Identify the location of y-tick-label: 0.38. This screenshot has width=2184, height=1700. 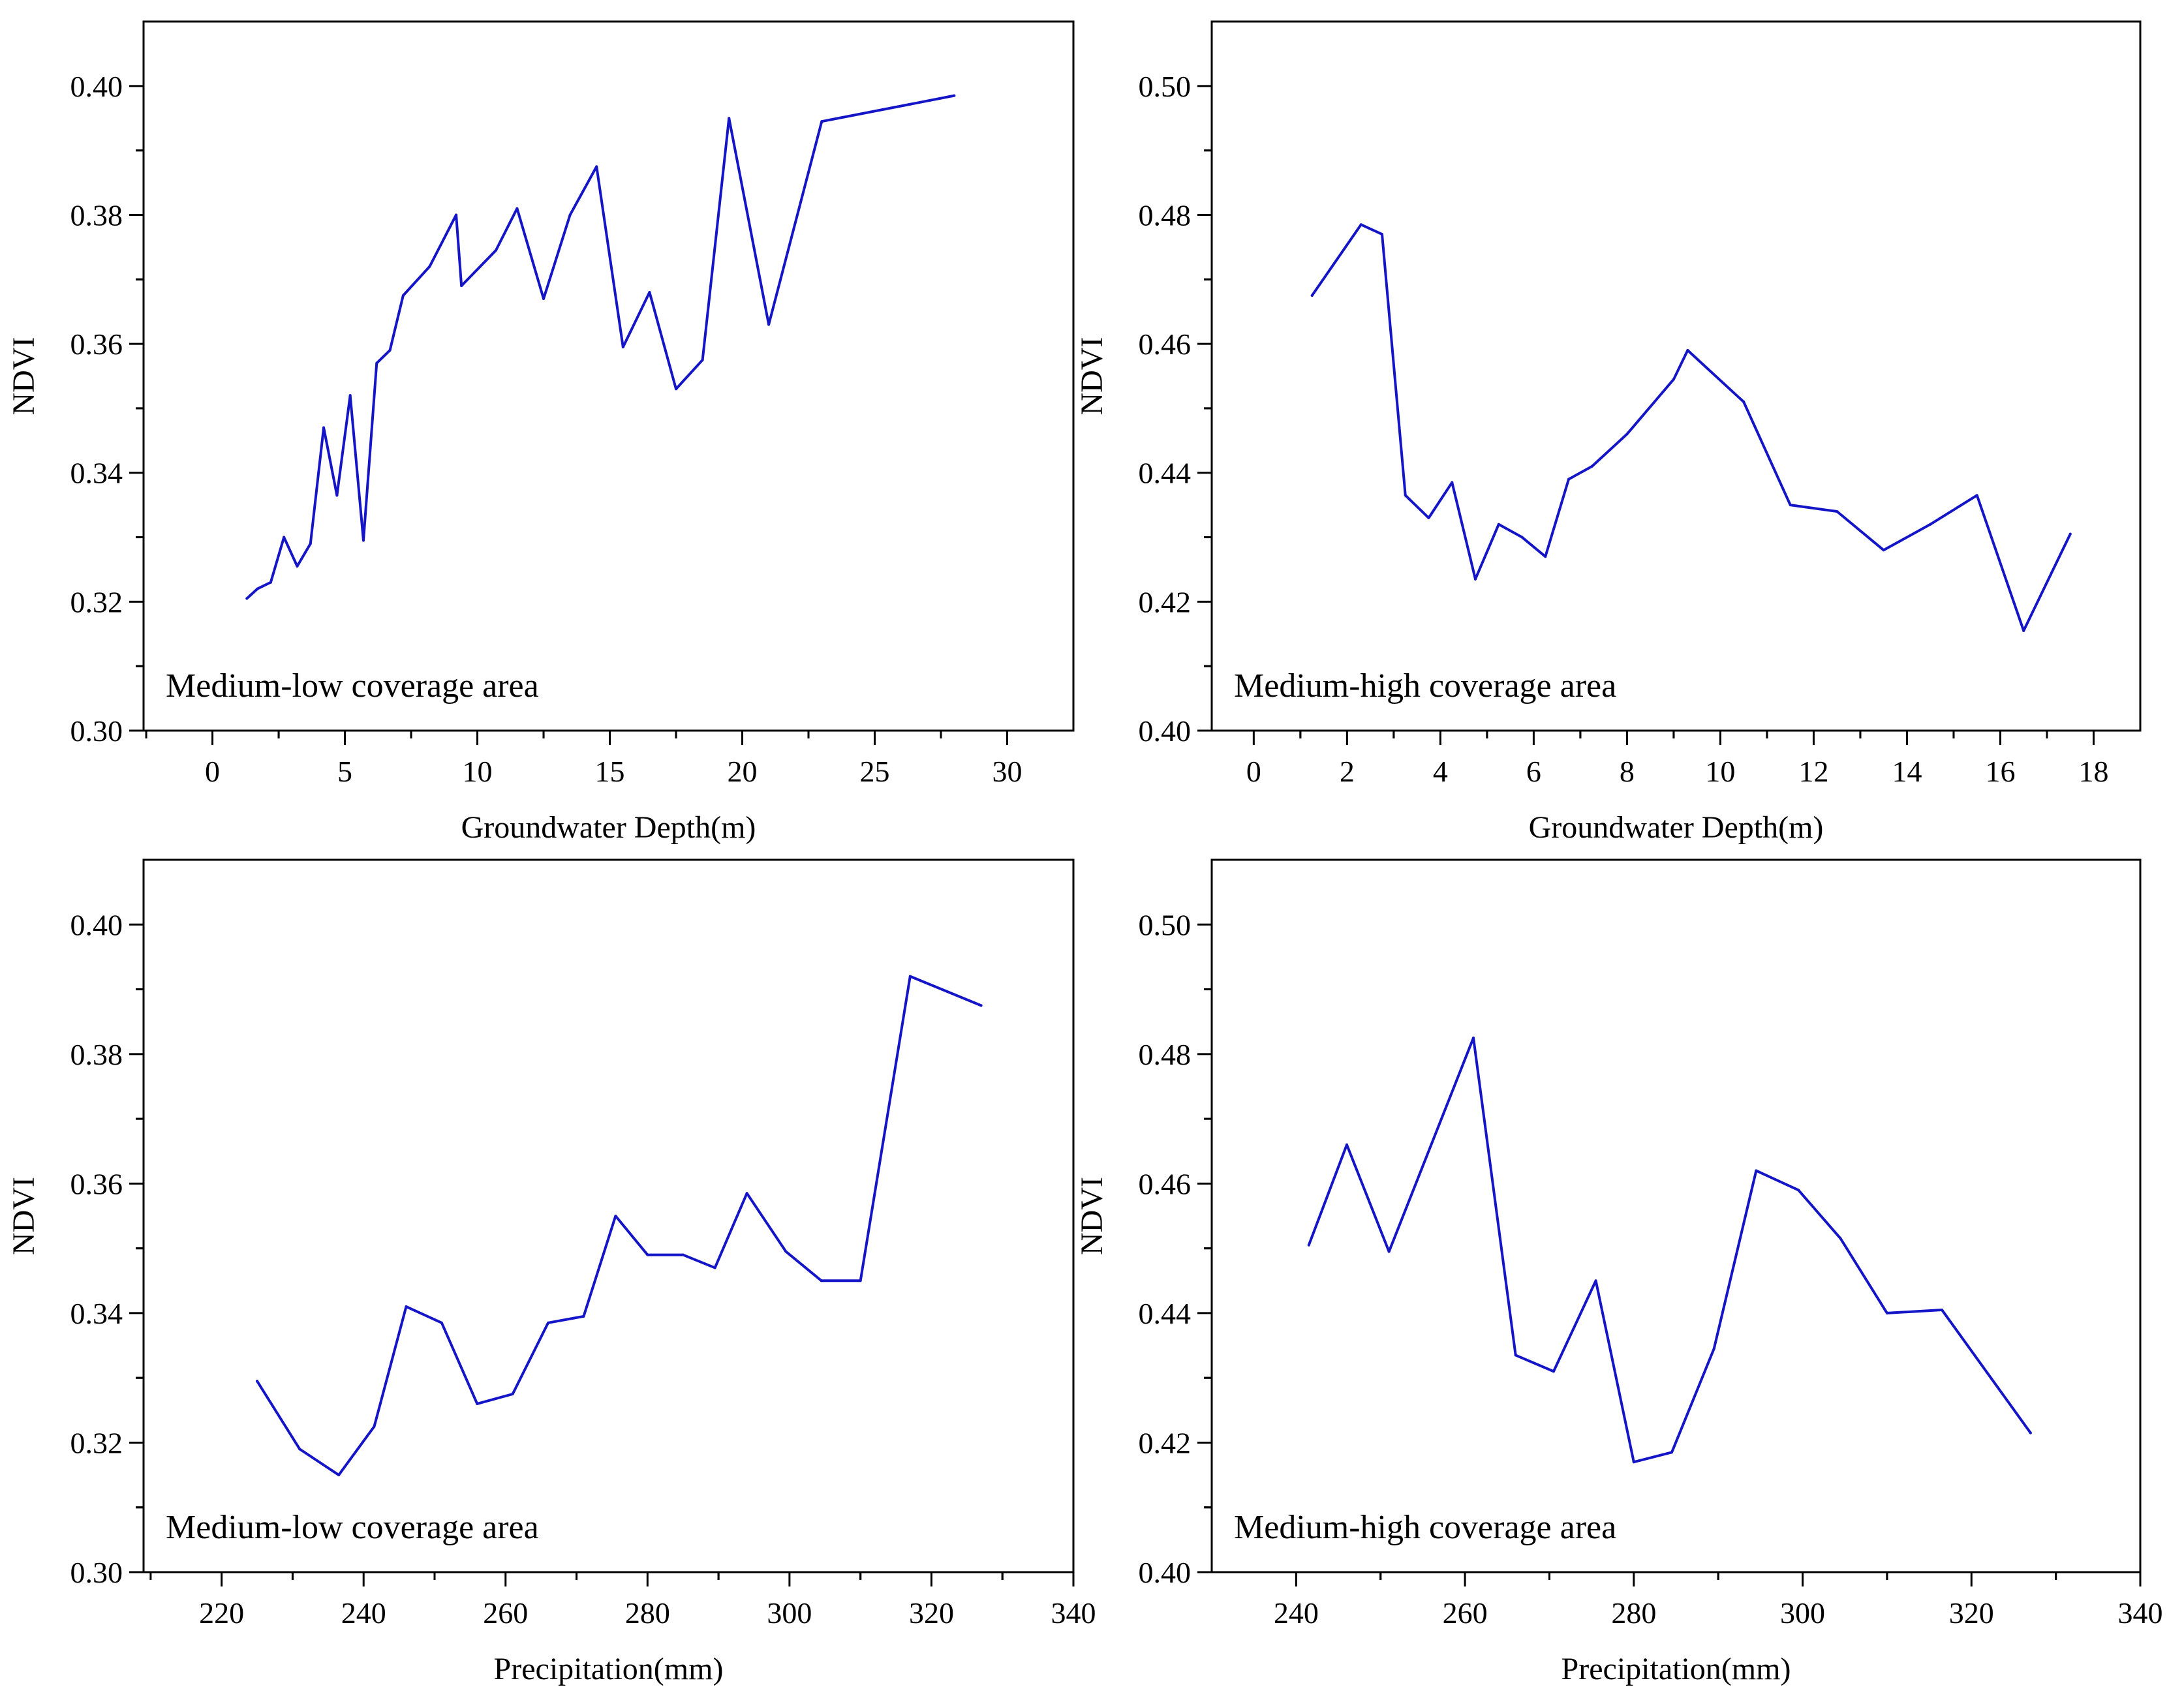
(97, 1054).